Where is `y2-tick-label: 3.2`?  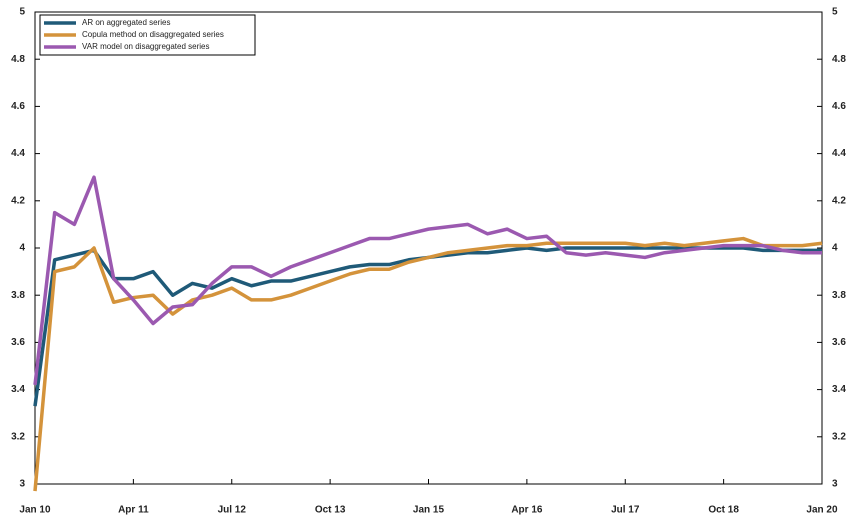 y2-tick-label: 3.2 is located at coordinates (839, 436).